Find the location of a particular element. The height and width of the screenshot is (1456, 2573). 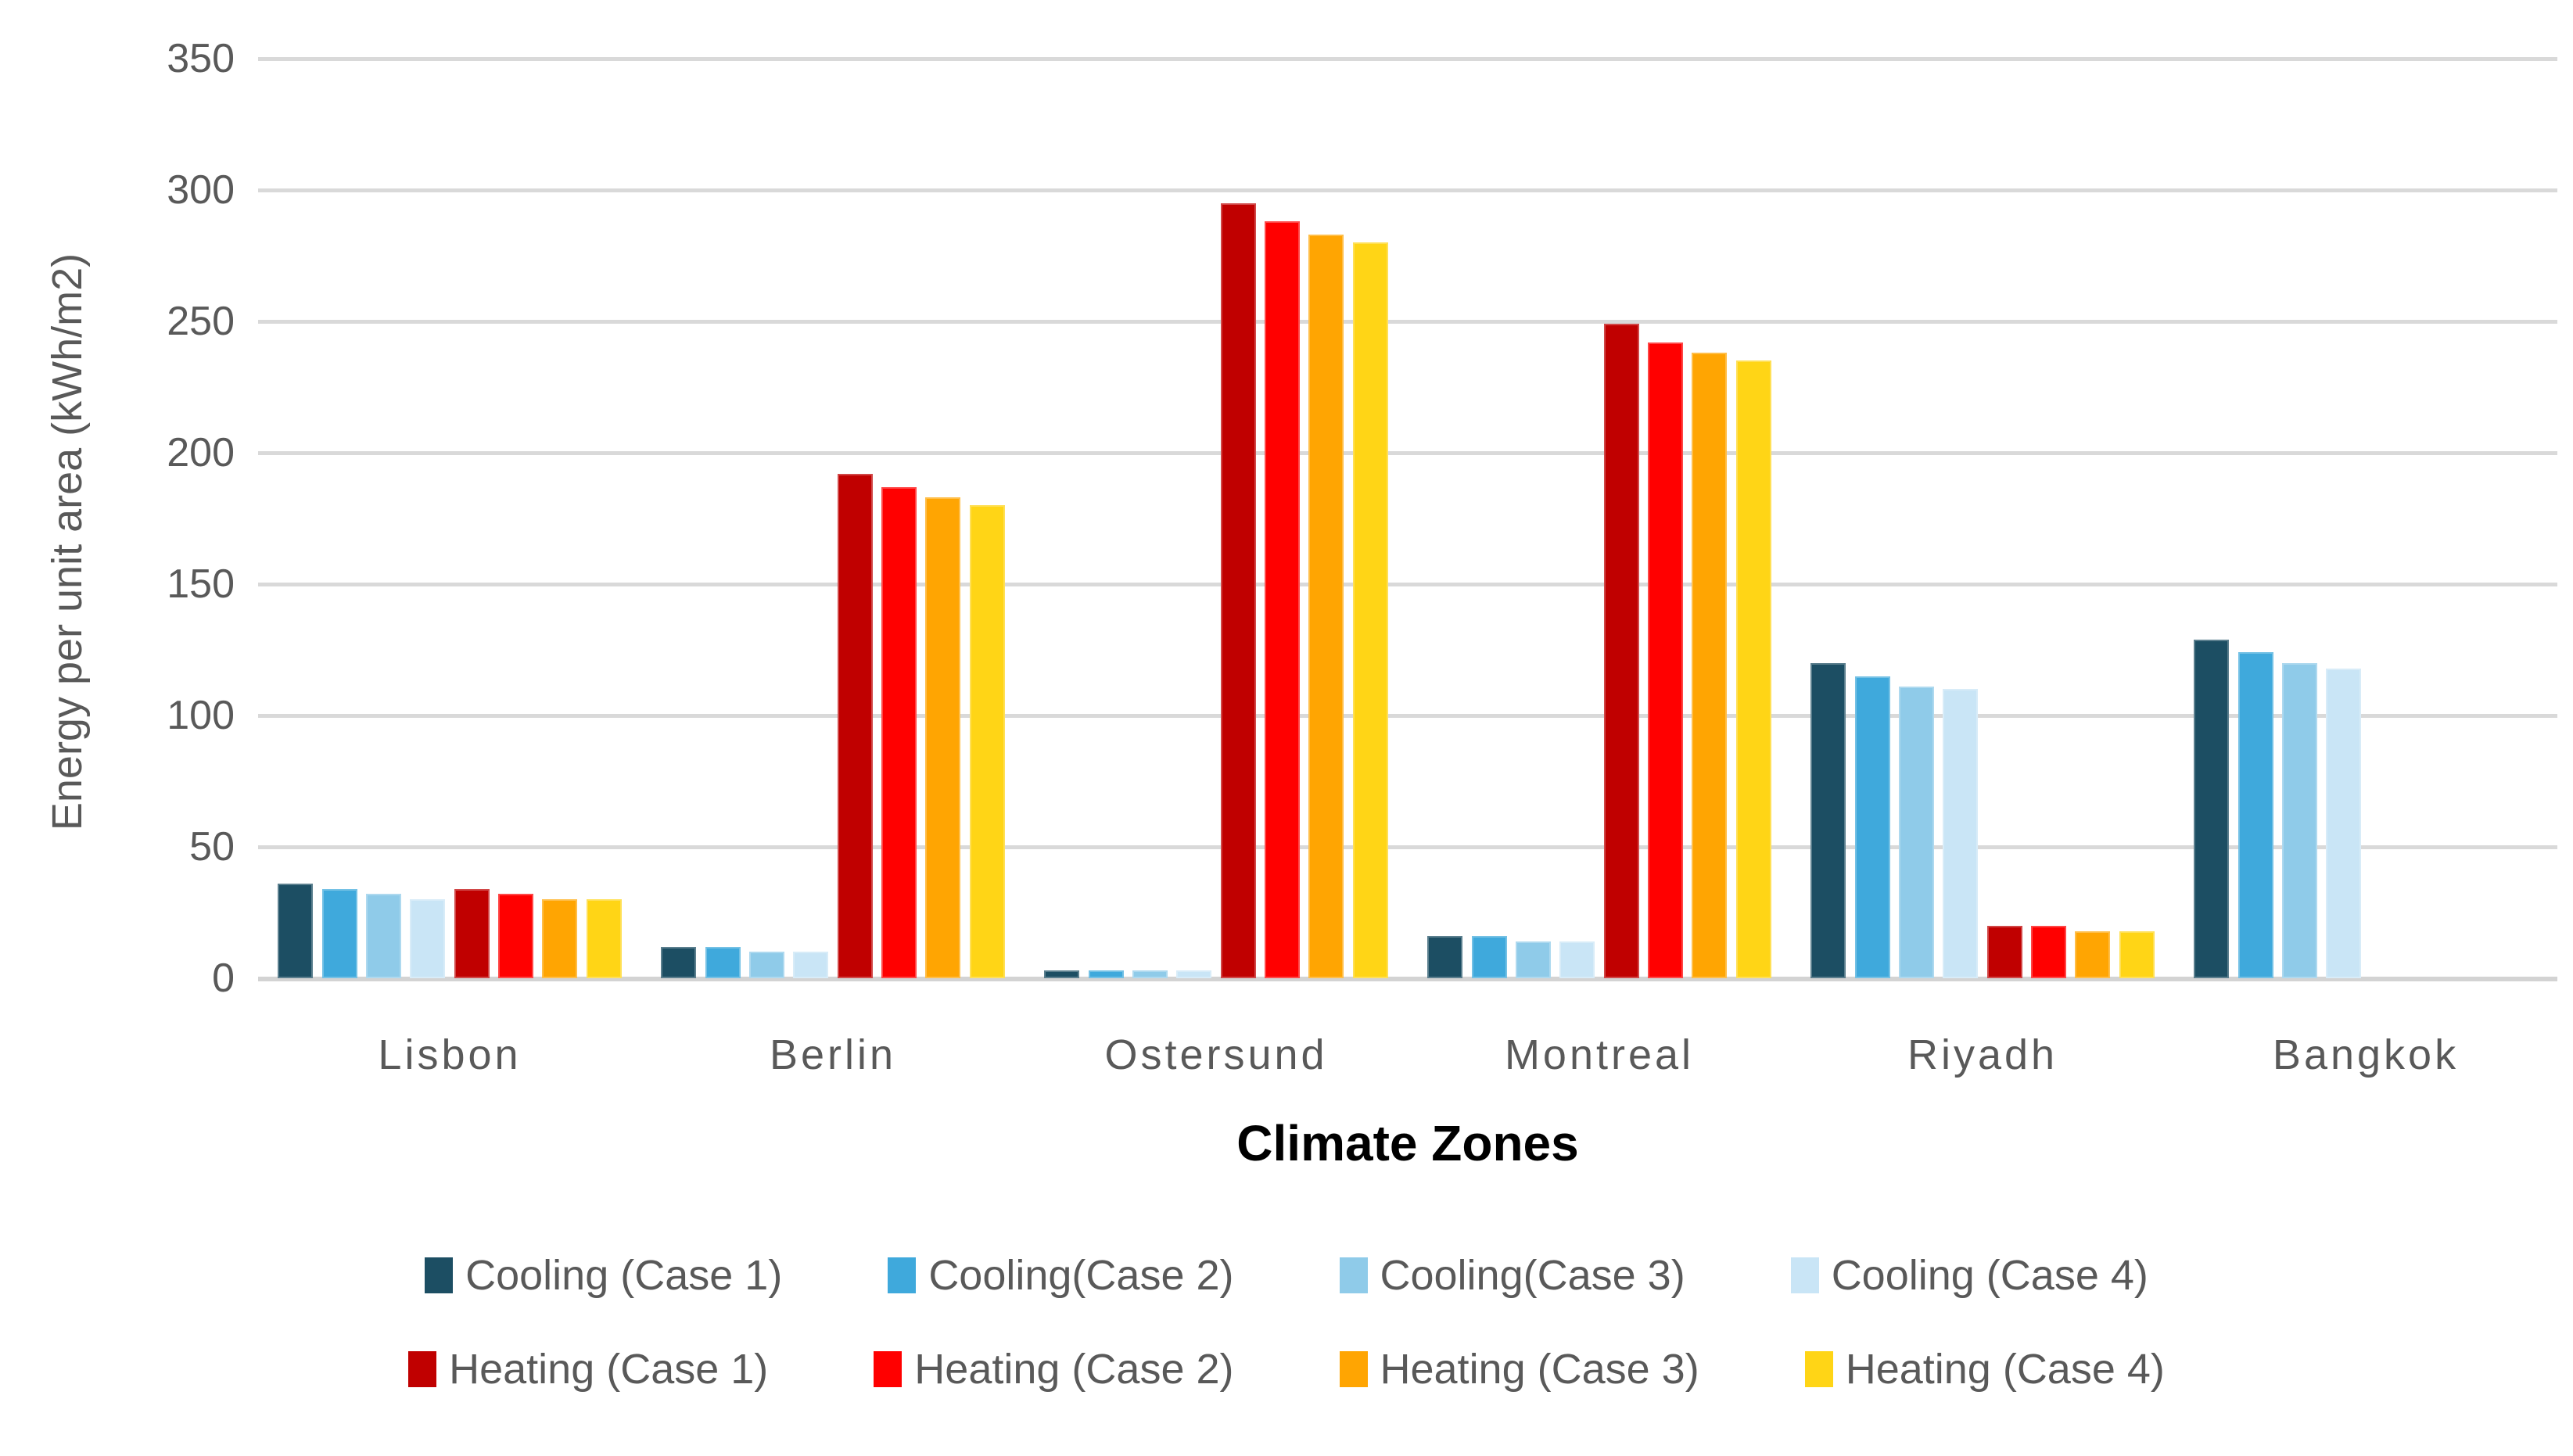

legend-item-heating-case-1: Heating (Case 1) is located at coordinates (588, 1369).